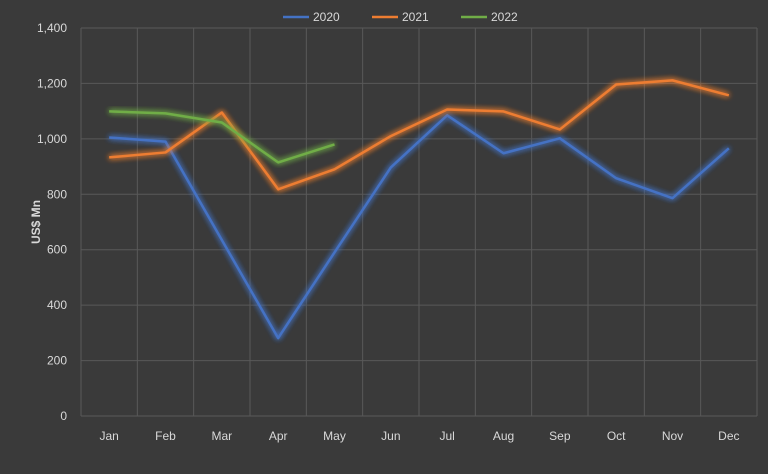  I want to click on x-tick-label: Mar, so click(221, 436).